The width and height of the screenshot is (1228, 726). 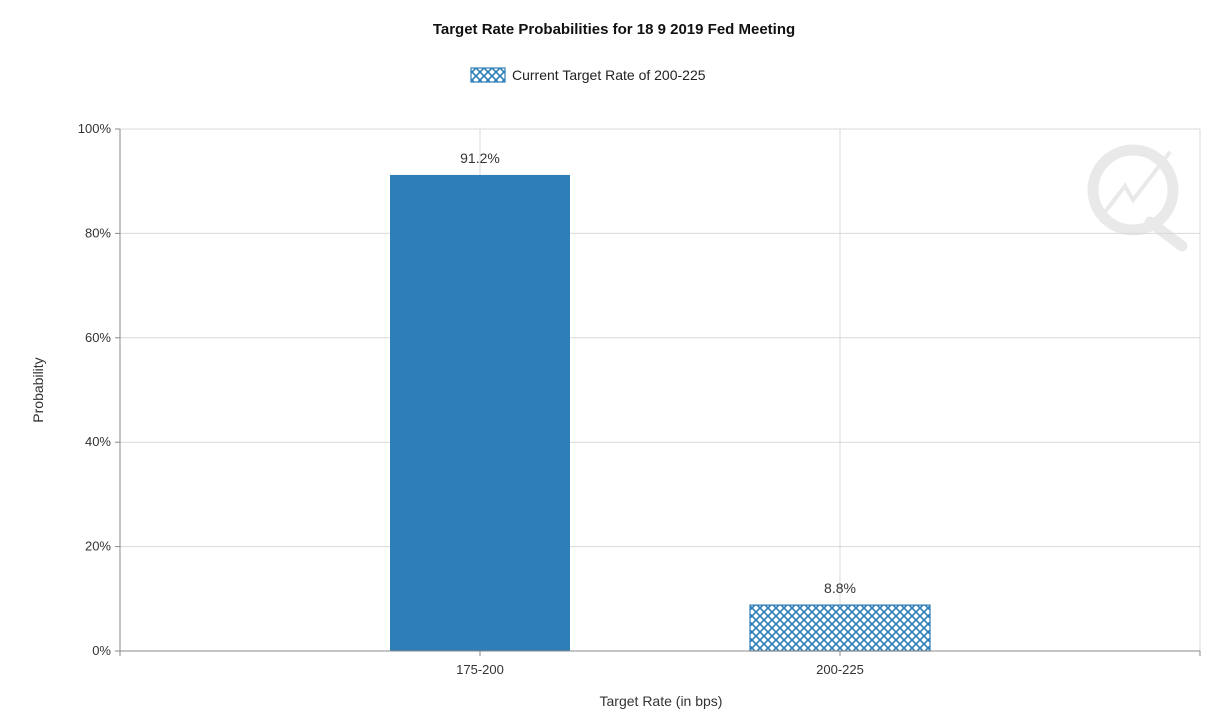 What do you see at coordinates (480, 669) in the screenshot?
I see `x-tick-label: 175-200` at bounding box center [480, 669].